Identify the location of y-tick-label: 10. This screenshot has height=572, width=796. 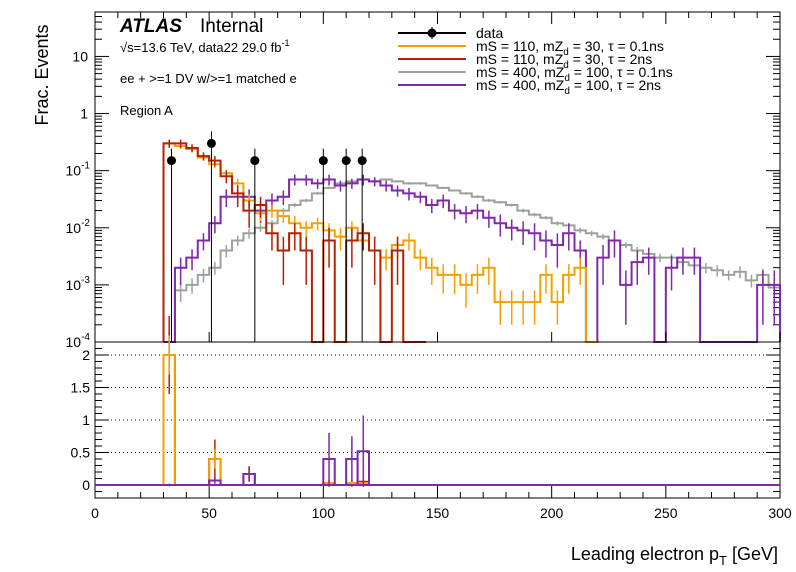
(80, 56).